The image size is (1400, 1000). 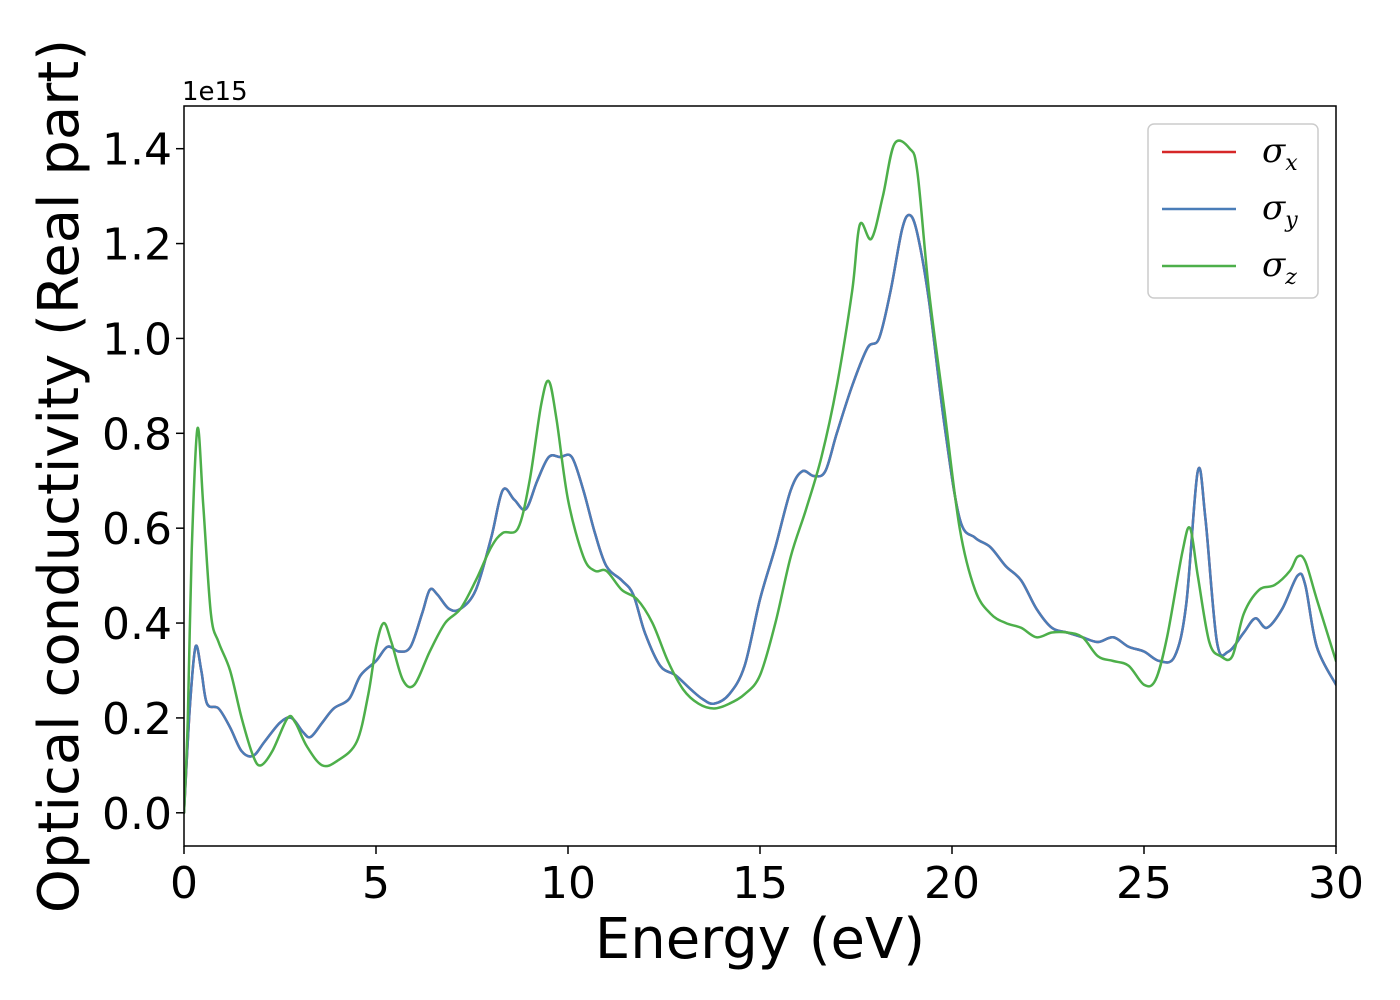 What do you see at coordinates (137, 245) in the screenshot?
I see `y-tick-label: 1.2` at bounding box center [137, 245].